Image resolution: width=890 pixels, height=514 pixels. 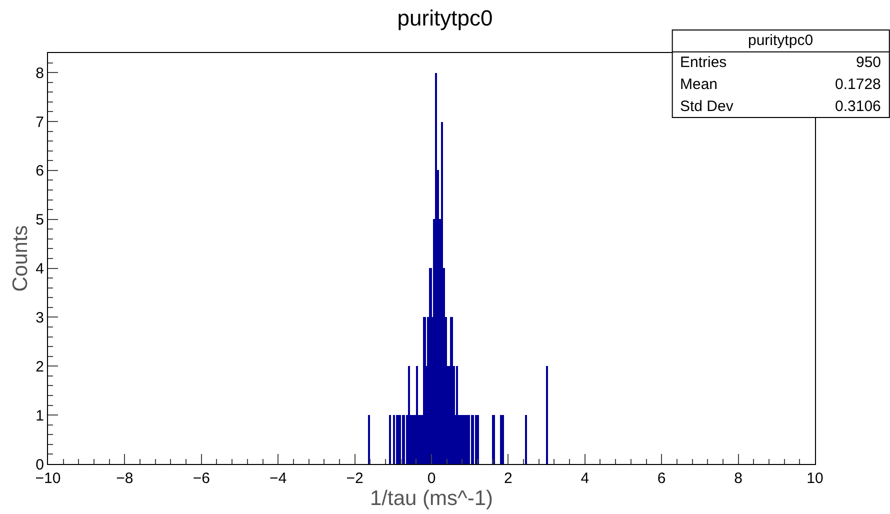 I want to click on x-tick-label: 10, so click(x=815, y=478).